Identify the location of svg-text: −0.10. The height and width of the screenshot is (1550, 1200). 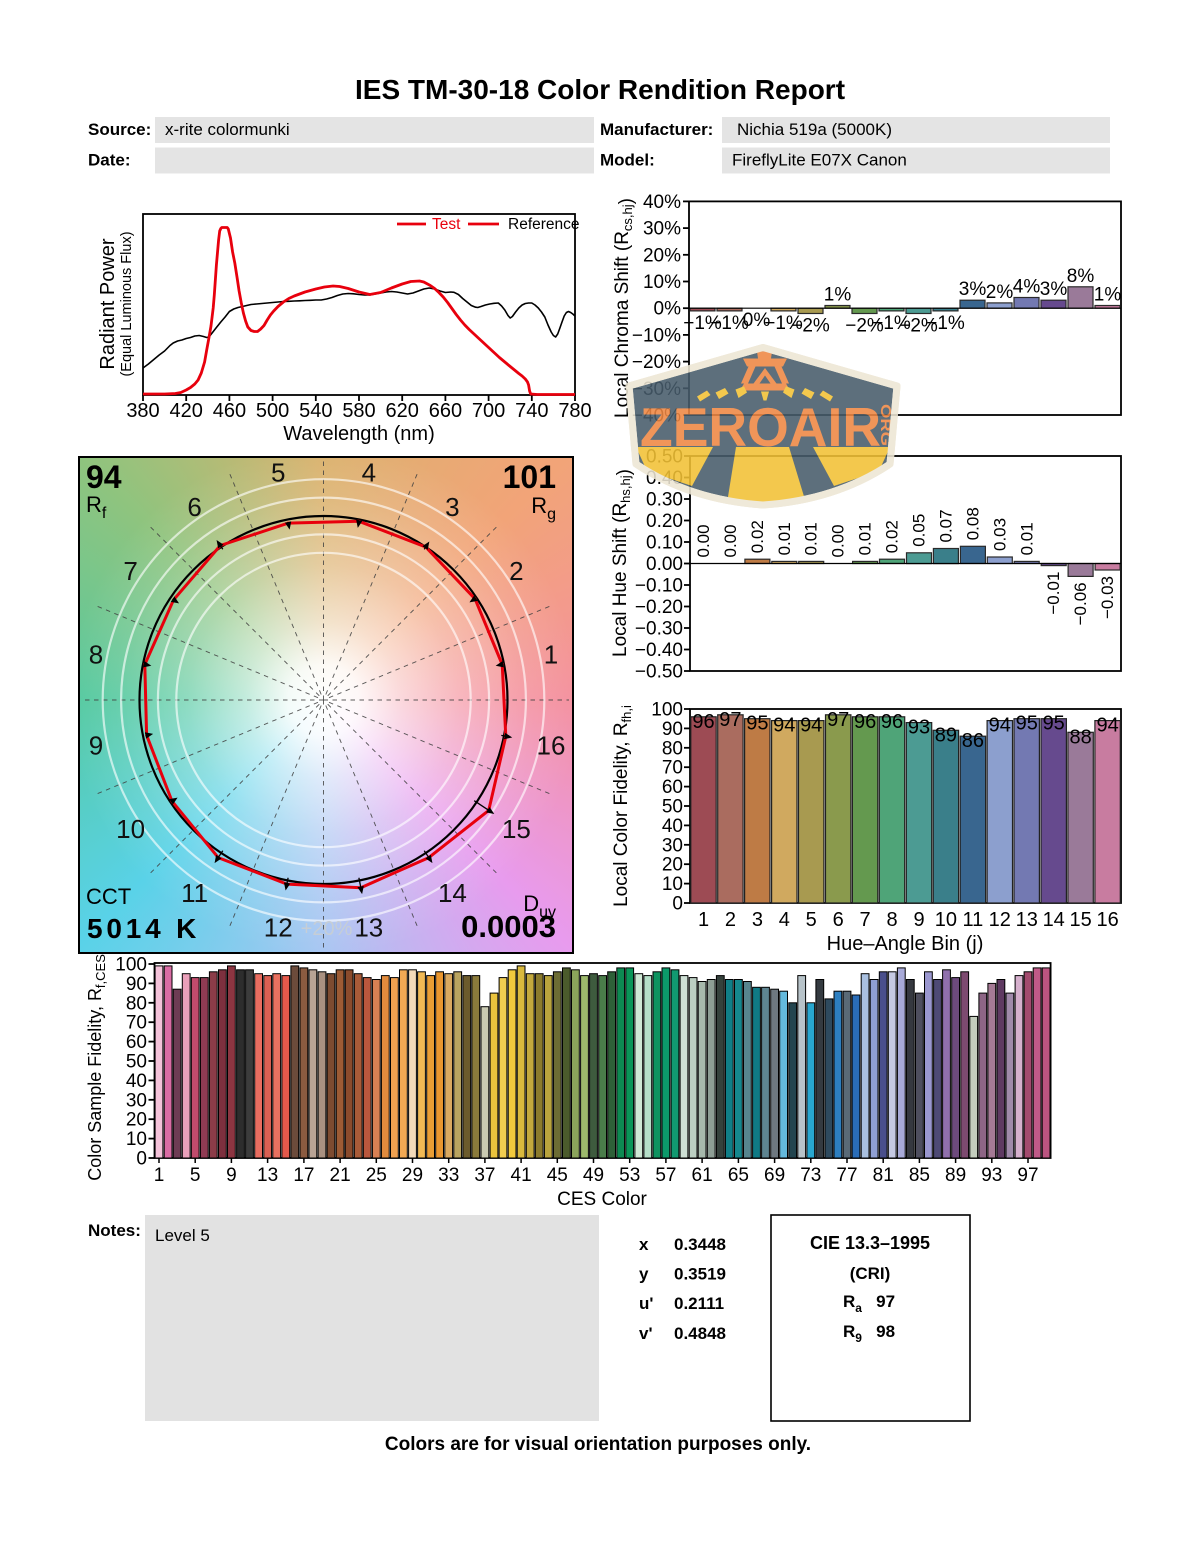
(659, 586).